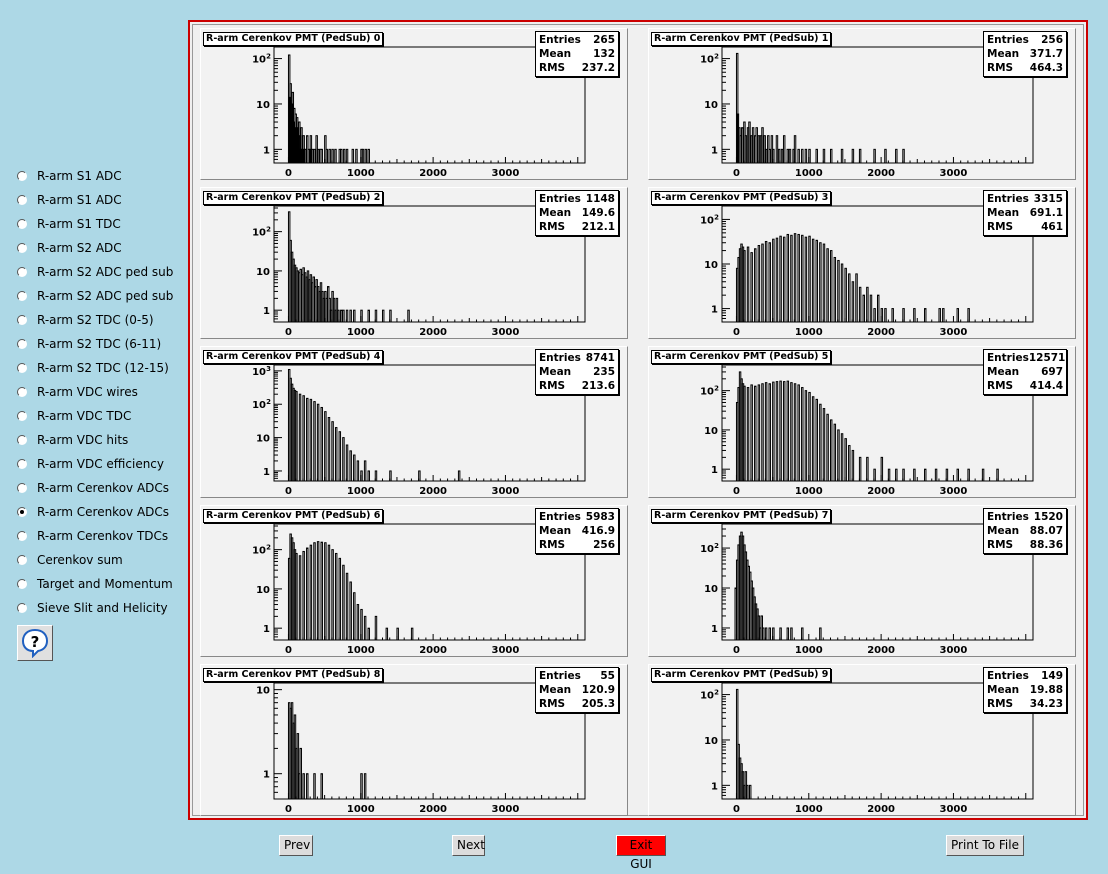 The image size is (1108, 874). Describe the element at coordinates (1025, 386) in the screenshot. I see `stats-row: RMS 414.4` at that location.